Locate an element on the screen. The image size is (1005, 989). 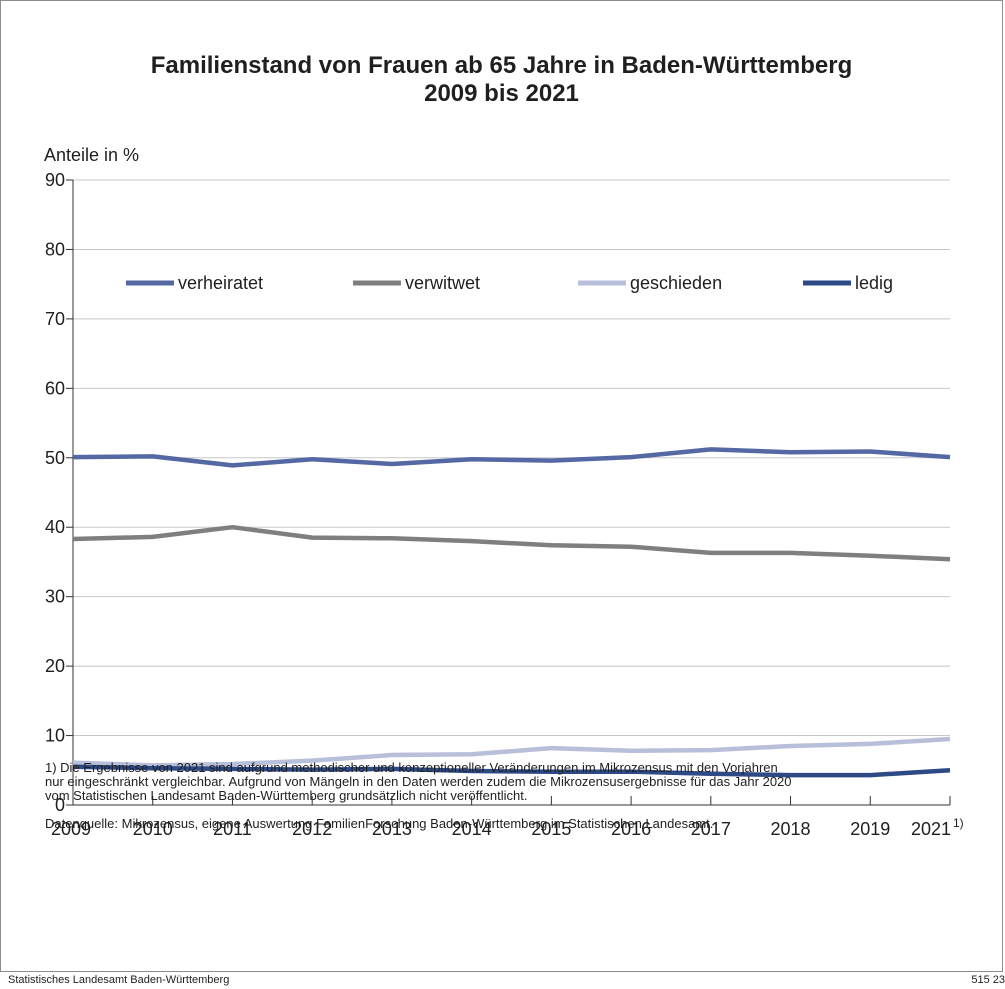
y-tick-label: 90 is located at coordinates (55, 180).